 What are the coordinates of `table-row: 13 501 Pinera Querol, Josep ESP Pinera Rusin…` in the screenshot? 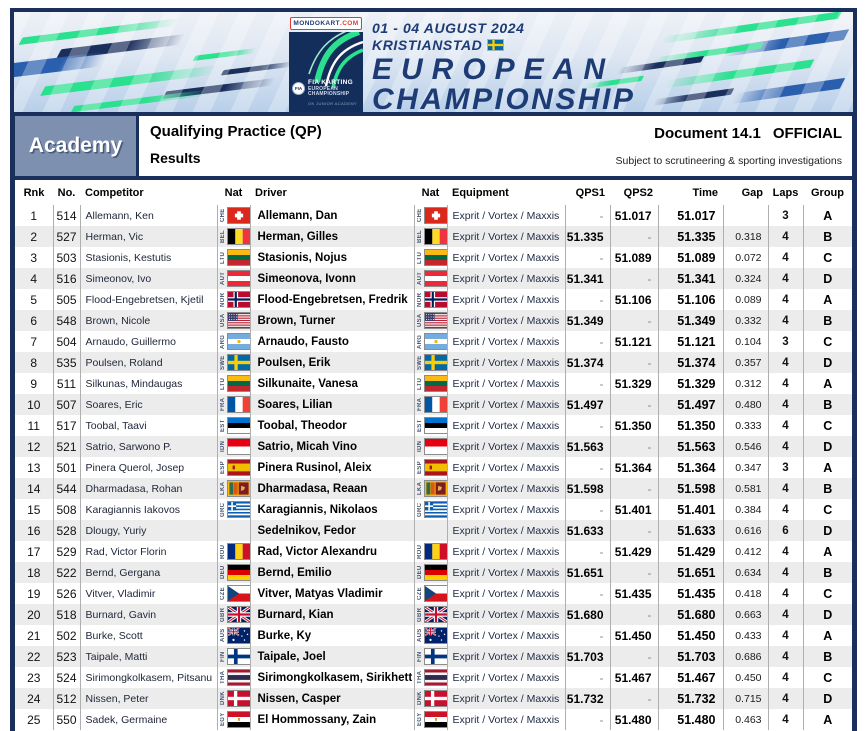 It's located at (433, 467).